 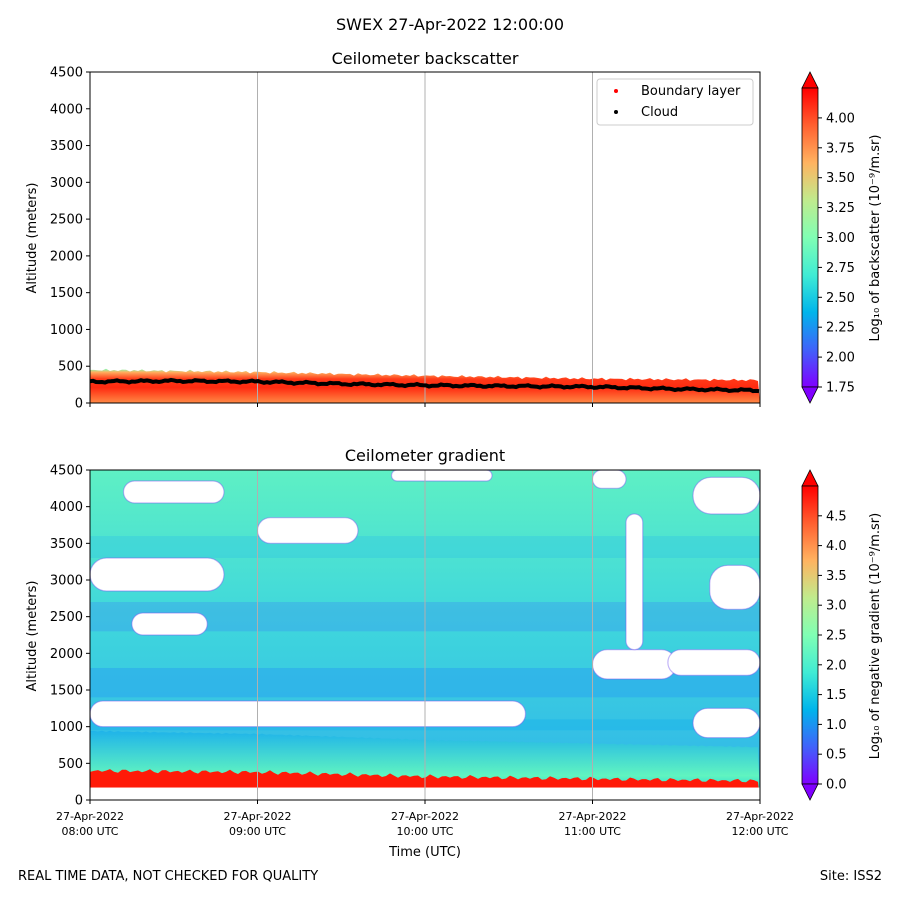 I want to click on backscatter-y-tick-label: 2000, so click(x=66, y=256).